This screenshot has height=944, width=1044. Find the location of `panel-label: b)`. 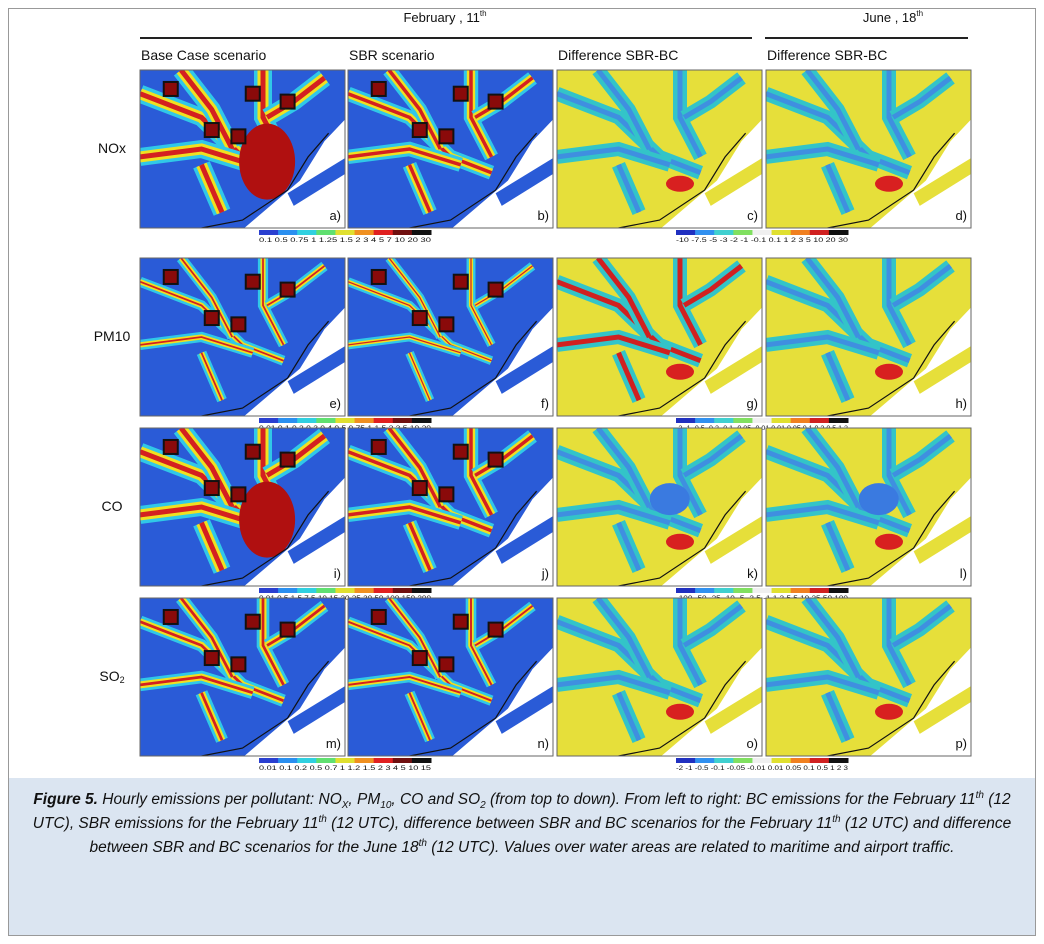

panel-label: b) is located at coordinates (543, 215).